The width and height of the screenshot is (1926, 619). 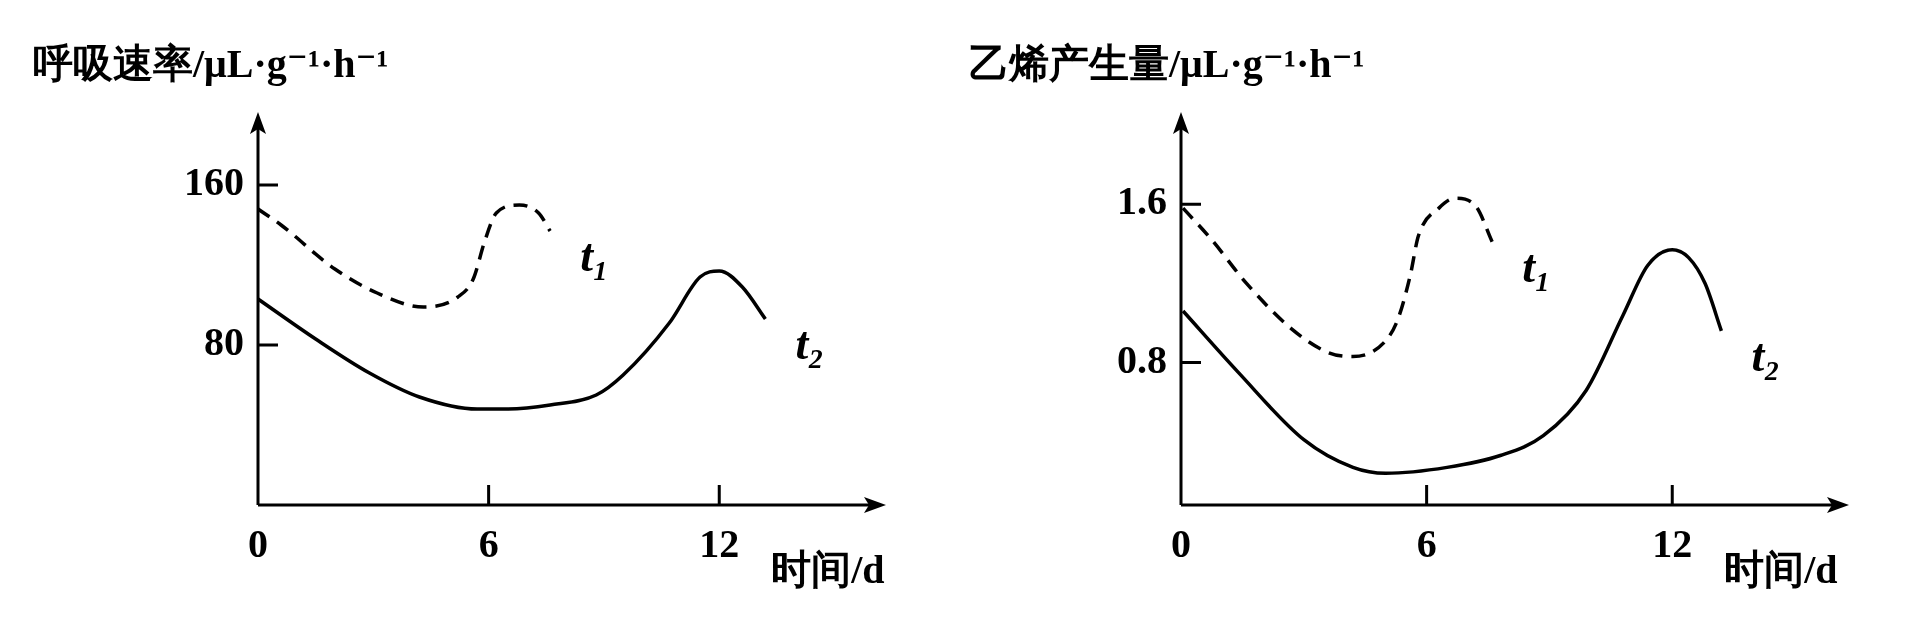 I want to click on y-tick-label: 80, so click(x=224, y=342).